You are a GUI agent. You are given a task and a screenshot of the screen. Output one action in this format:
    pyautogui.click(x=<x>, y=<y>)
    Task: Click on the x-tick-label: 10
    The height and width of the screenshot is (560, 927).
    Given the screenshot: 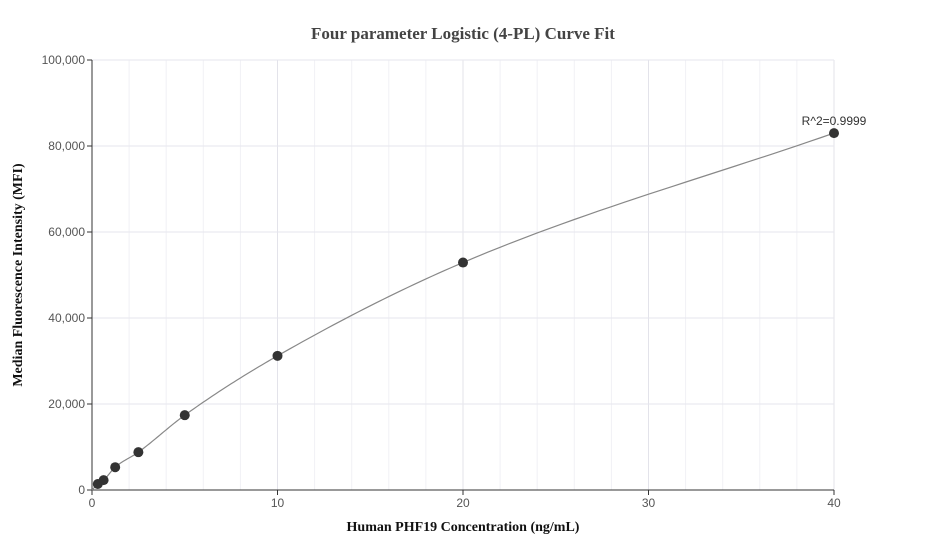 What is the action you would take?
    pyautogui.click(x=278, y=503)
    